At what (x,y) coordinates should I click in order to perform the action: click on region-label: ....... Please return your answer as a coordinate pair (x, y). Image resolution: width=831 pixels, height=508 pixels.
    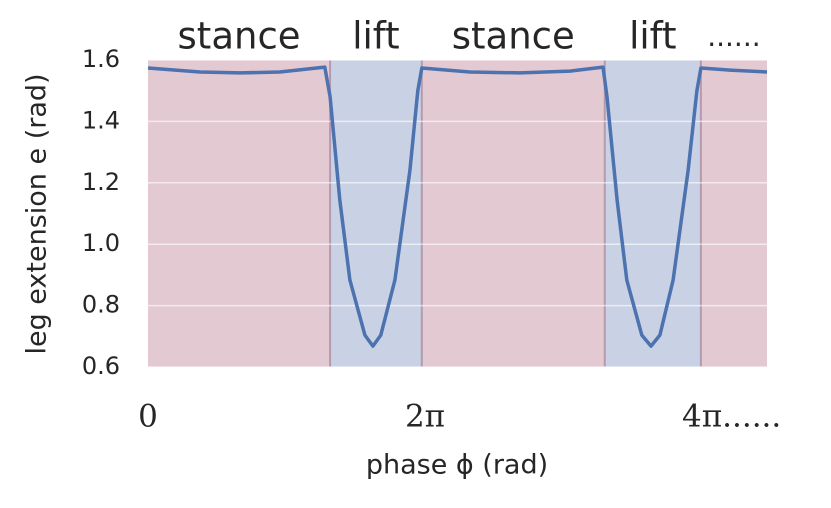
    Looking at the image, I should click on (733, 36).